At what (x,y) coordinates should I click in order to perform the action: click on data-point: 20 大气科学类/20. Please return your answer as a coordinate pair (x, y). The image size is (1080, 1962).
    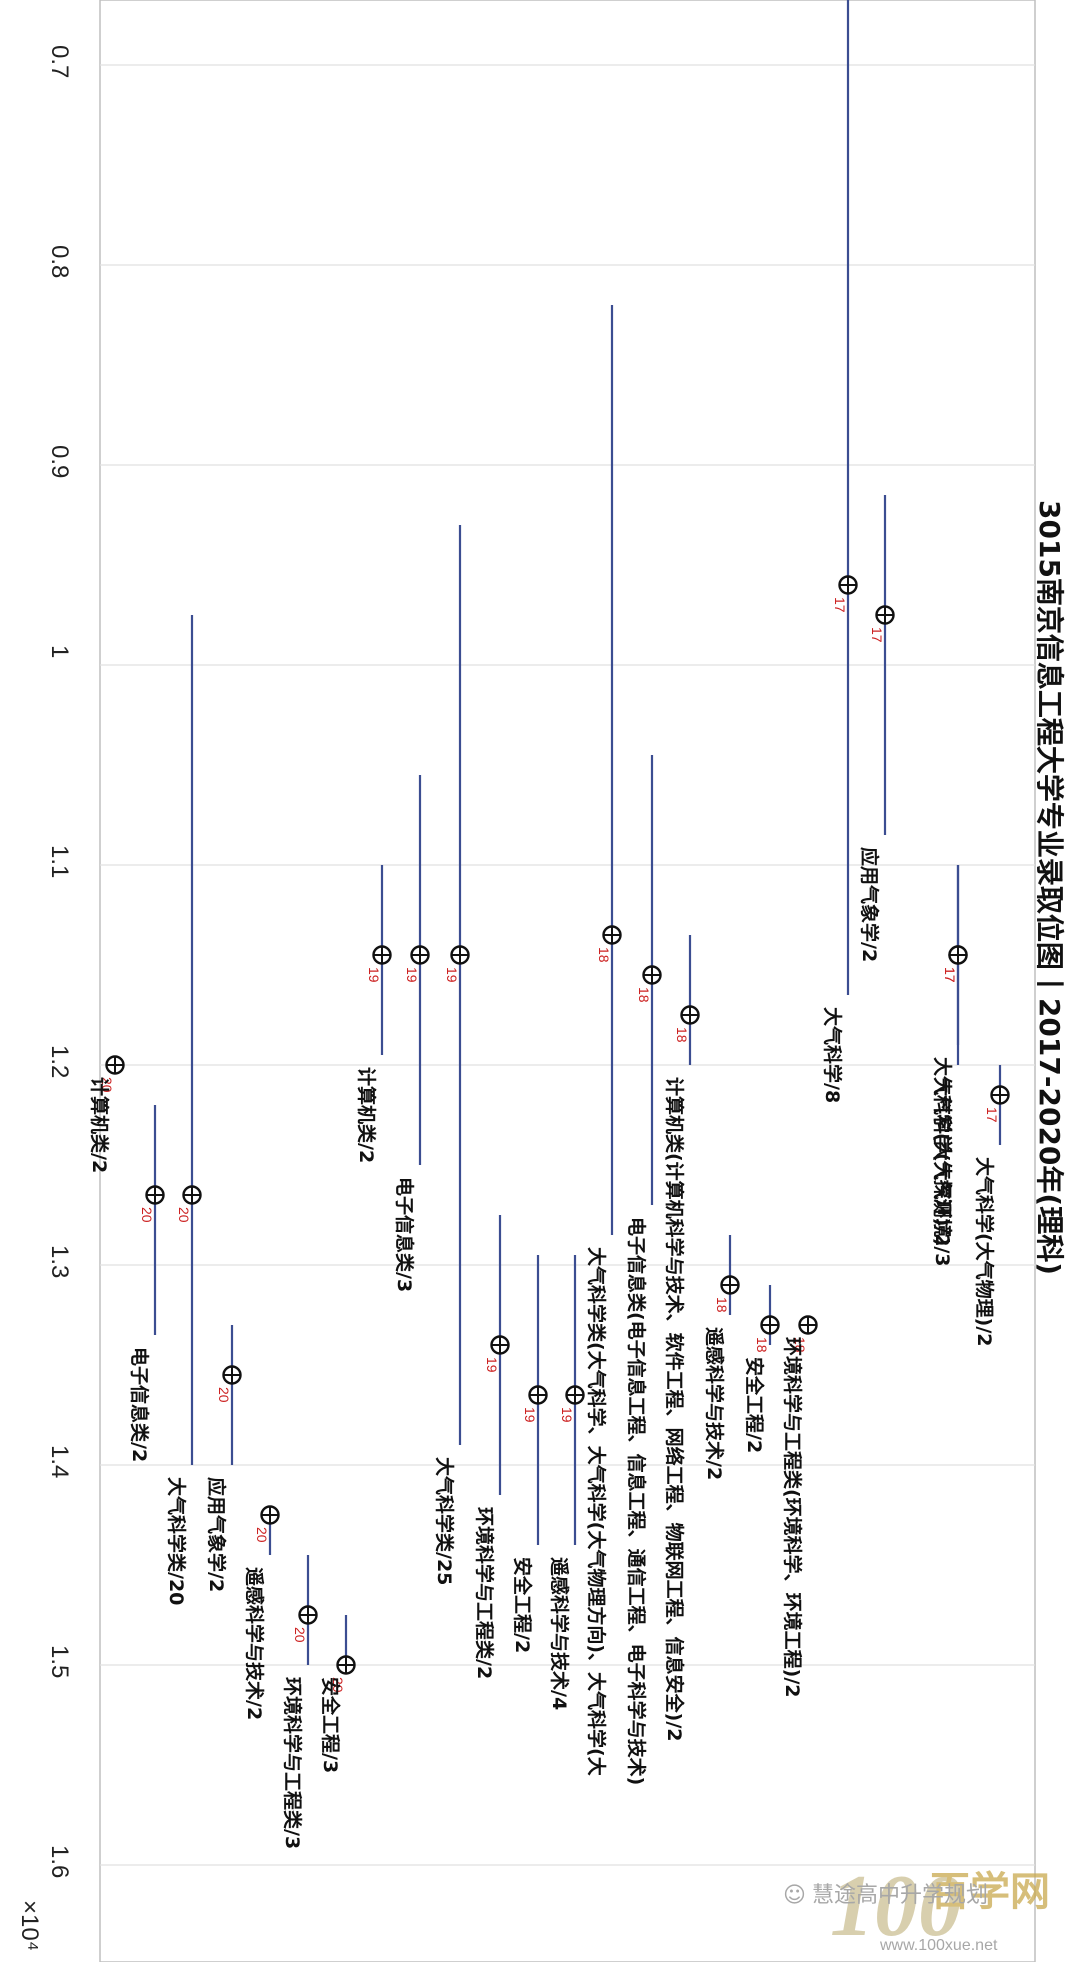
    Looking at the image, I should click on (183, 1395).